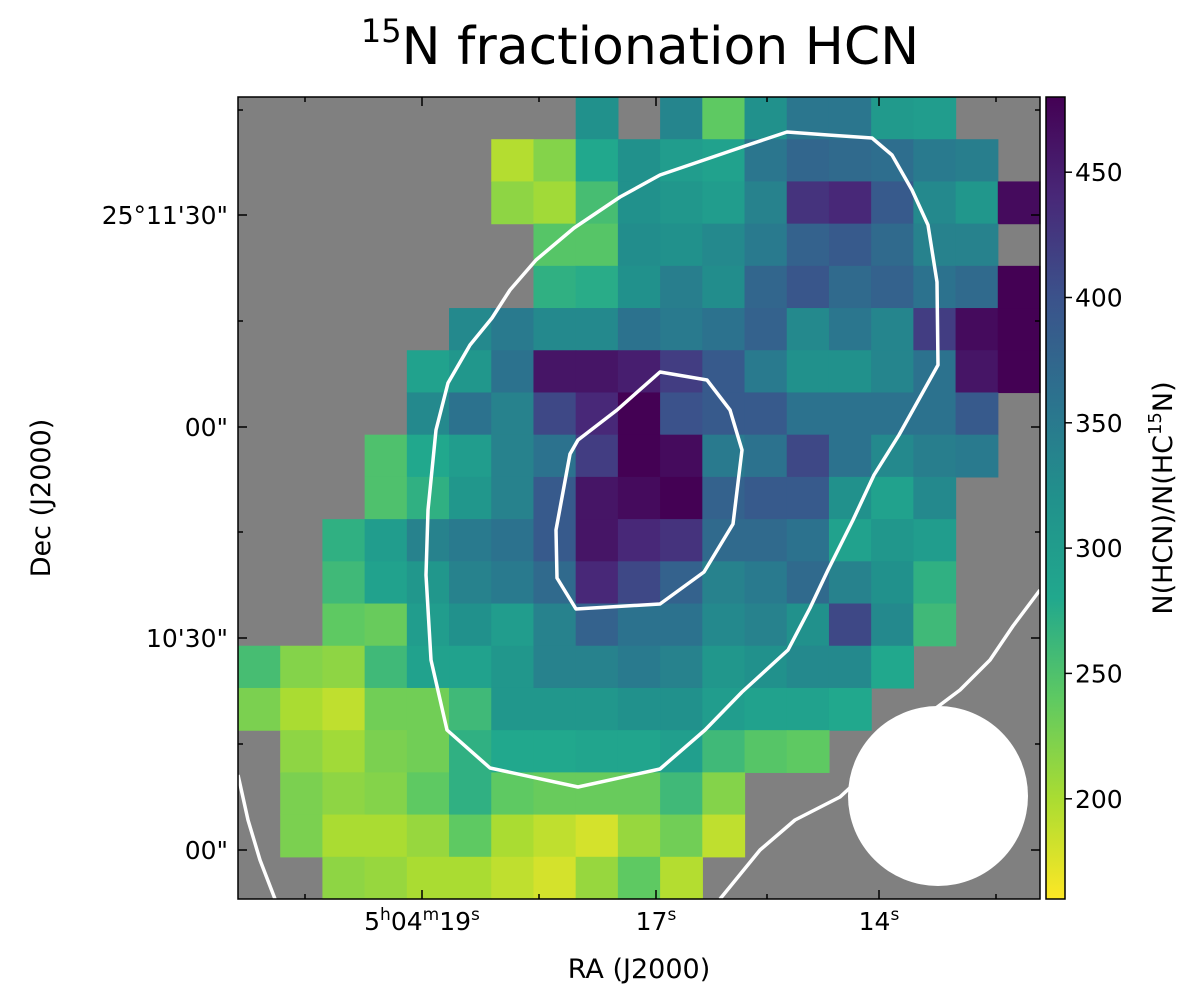 The width and height of the screenshot is (1200, 1003). Describe the element at coordinates (381, 31) in the screenshot. I see `title-superscript: 15` at that location.